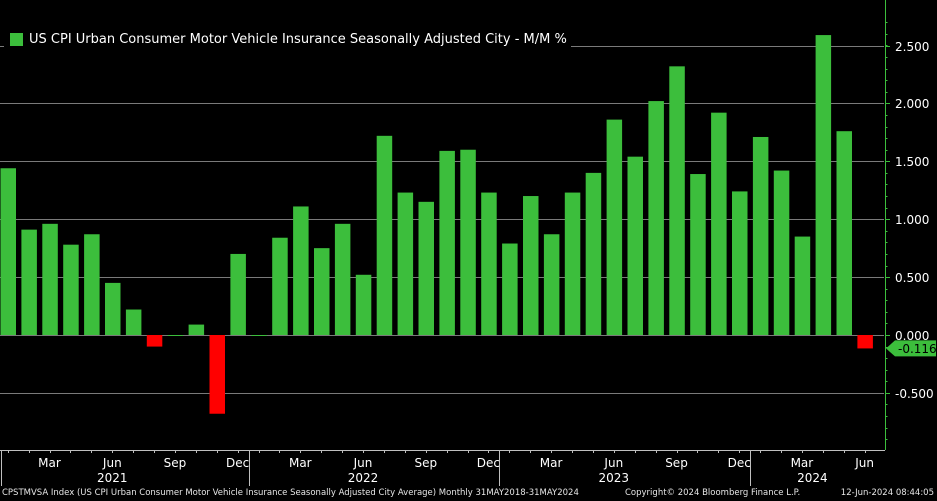 The height and width of the screenshot is (501, 937). What do you see at coordinates (713, 493) in the screenshot?
I see `footer-copyright: Copyright© 2024 Bloomberg Finance L.P.` at bounding box center [713, 493].